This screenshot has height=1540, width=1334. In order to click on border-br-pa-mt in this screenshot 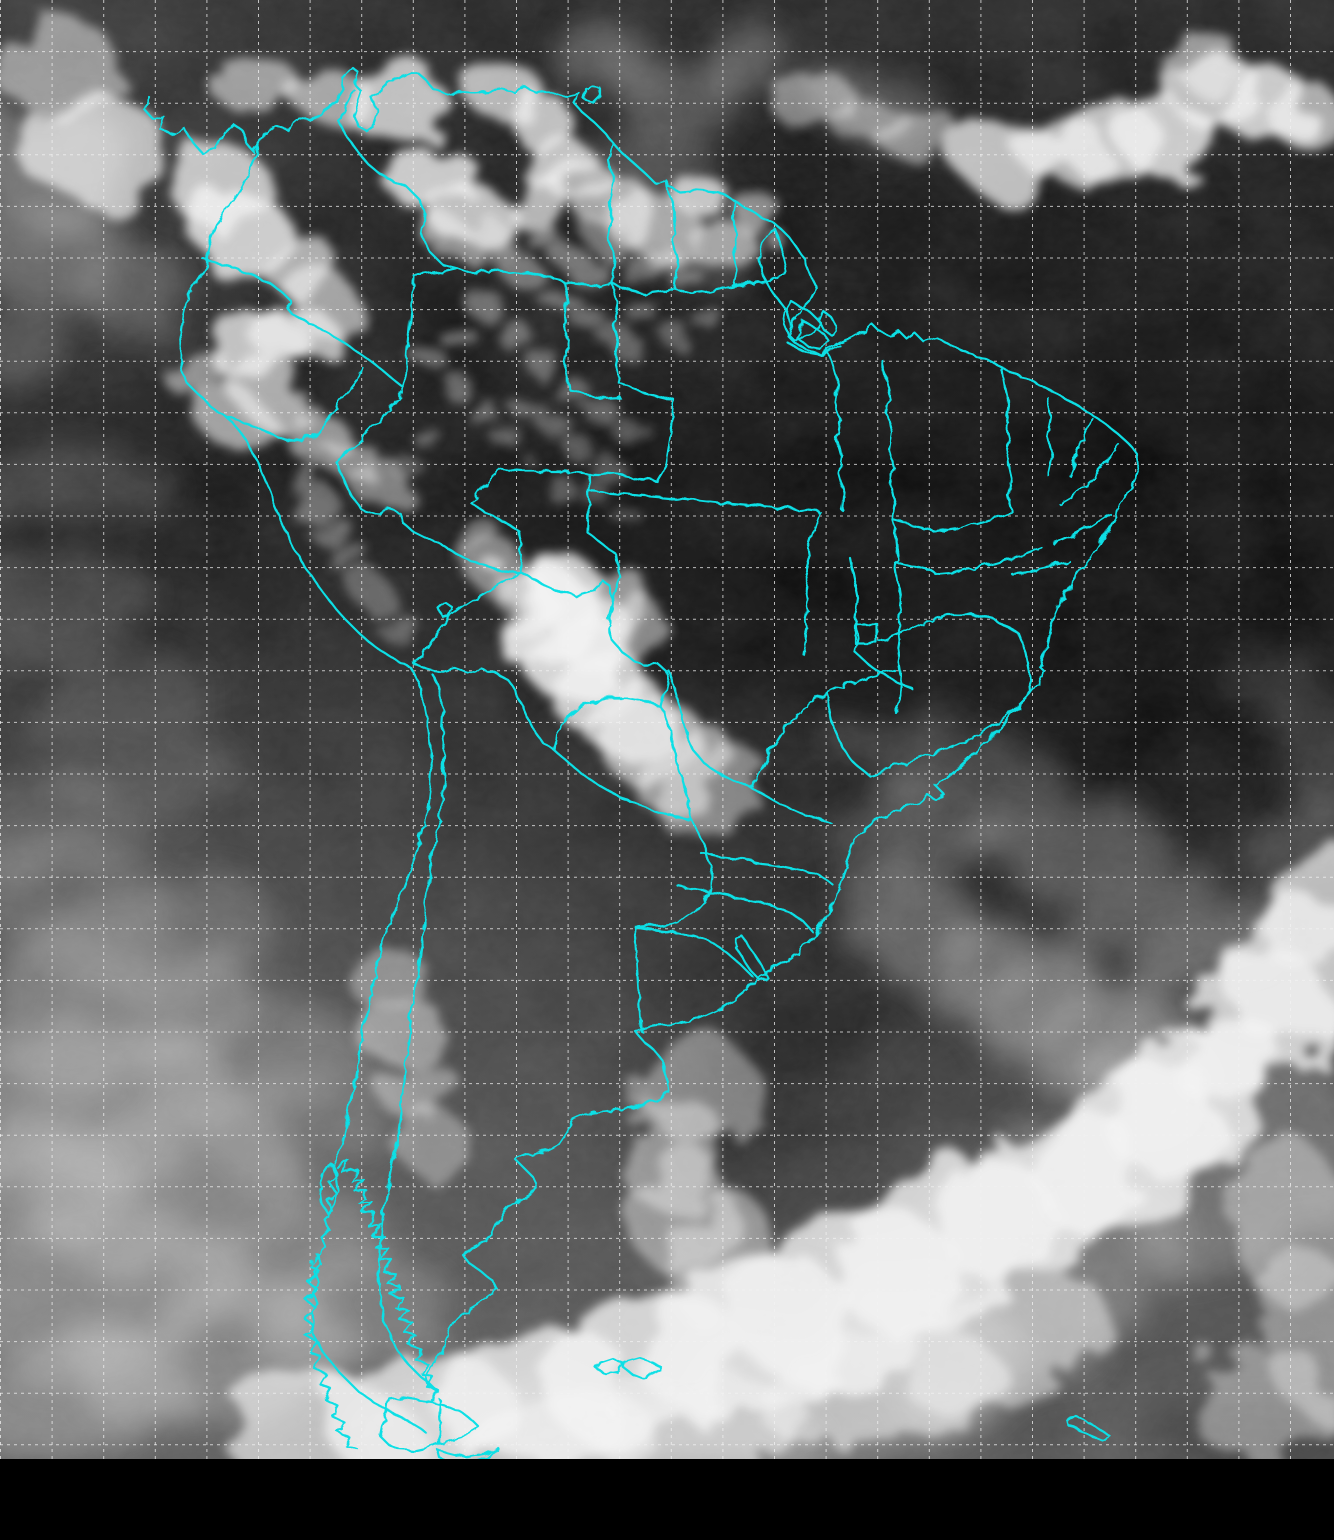, I will do `click(702, 499)`.